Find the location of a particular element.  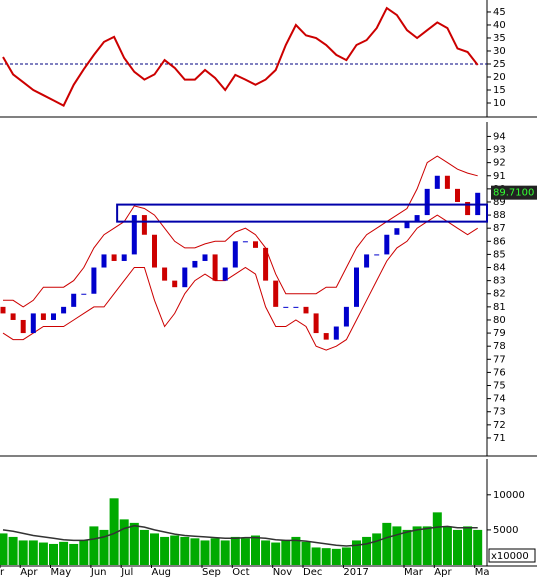

x-tick-label: Mar is located at coordinates (414, 572).